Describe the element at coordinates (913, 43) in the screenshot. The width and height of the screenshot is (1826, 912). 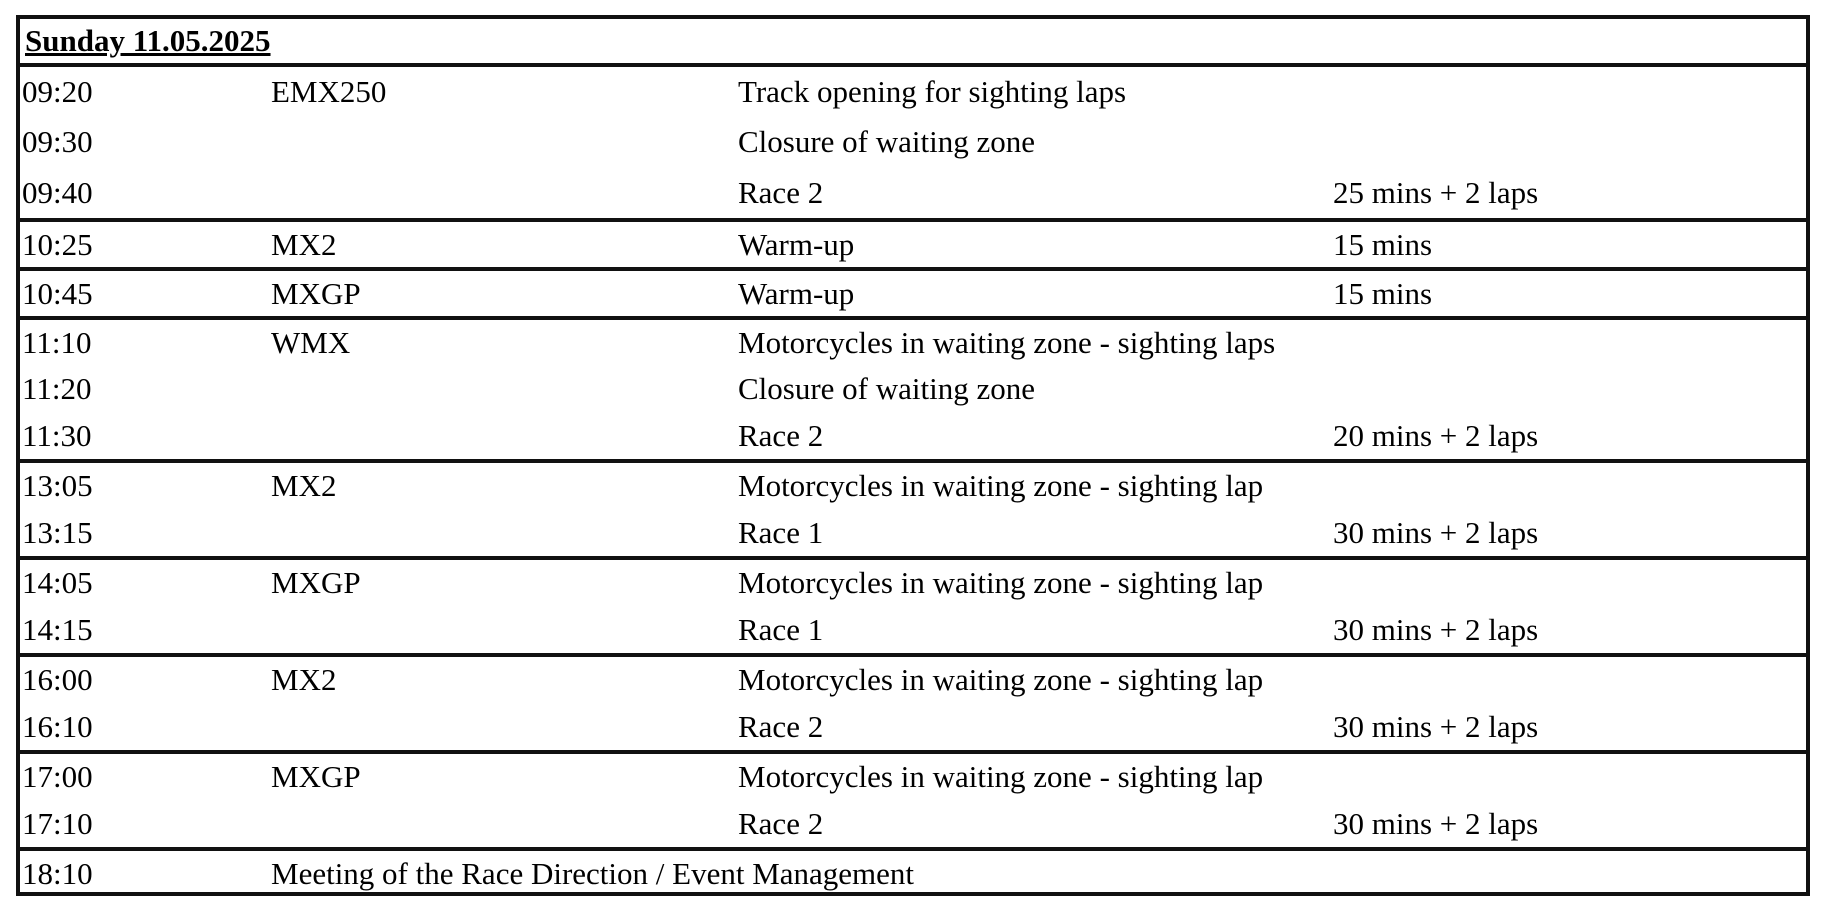
I see `schedule-date-title: Sunday 11.05.2025` at that location.